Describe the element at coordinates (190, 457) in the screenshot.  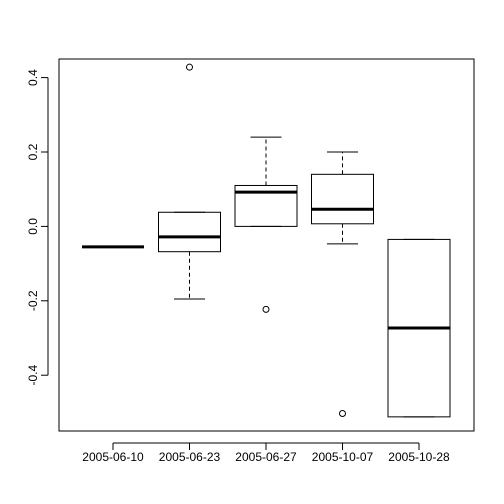
I see `x-tick-label: 2005-06-23` at that location.